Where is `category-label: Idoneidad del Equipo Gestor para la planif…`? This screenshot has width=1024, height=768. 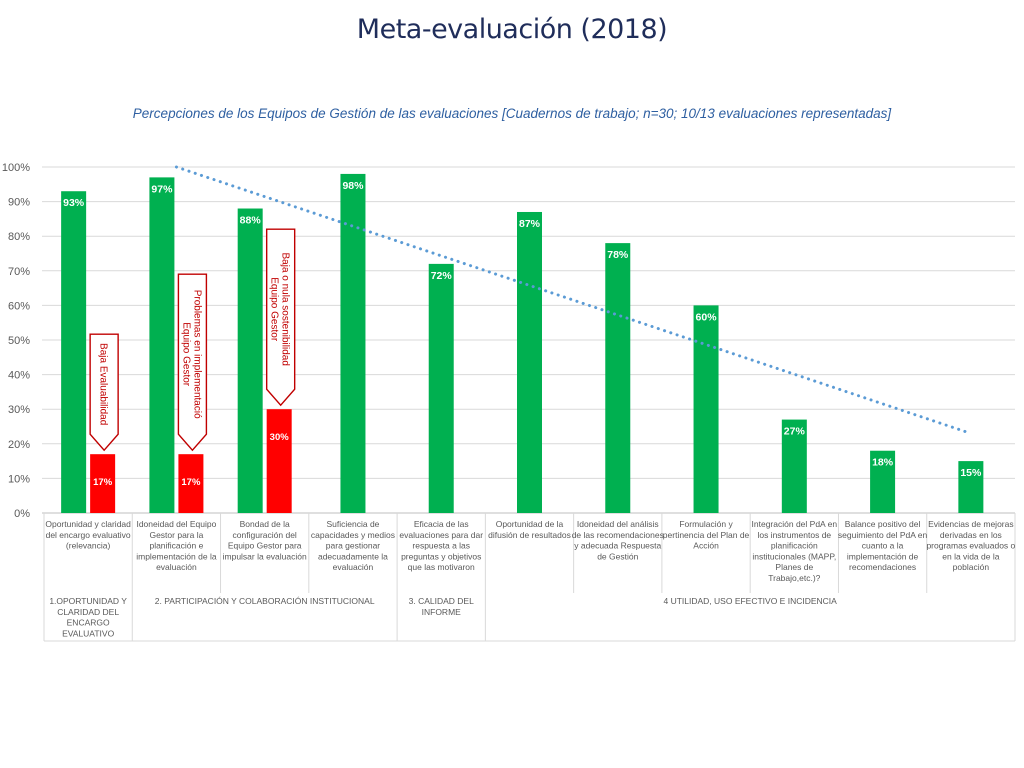 category-label: Idoneidad del Equipo Gestor para la planif… is located at coordinates (176, 545).